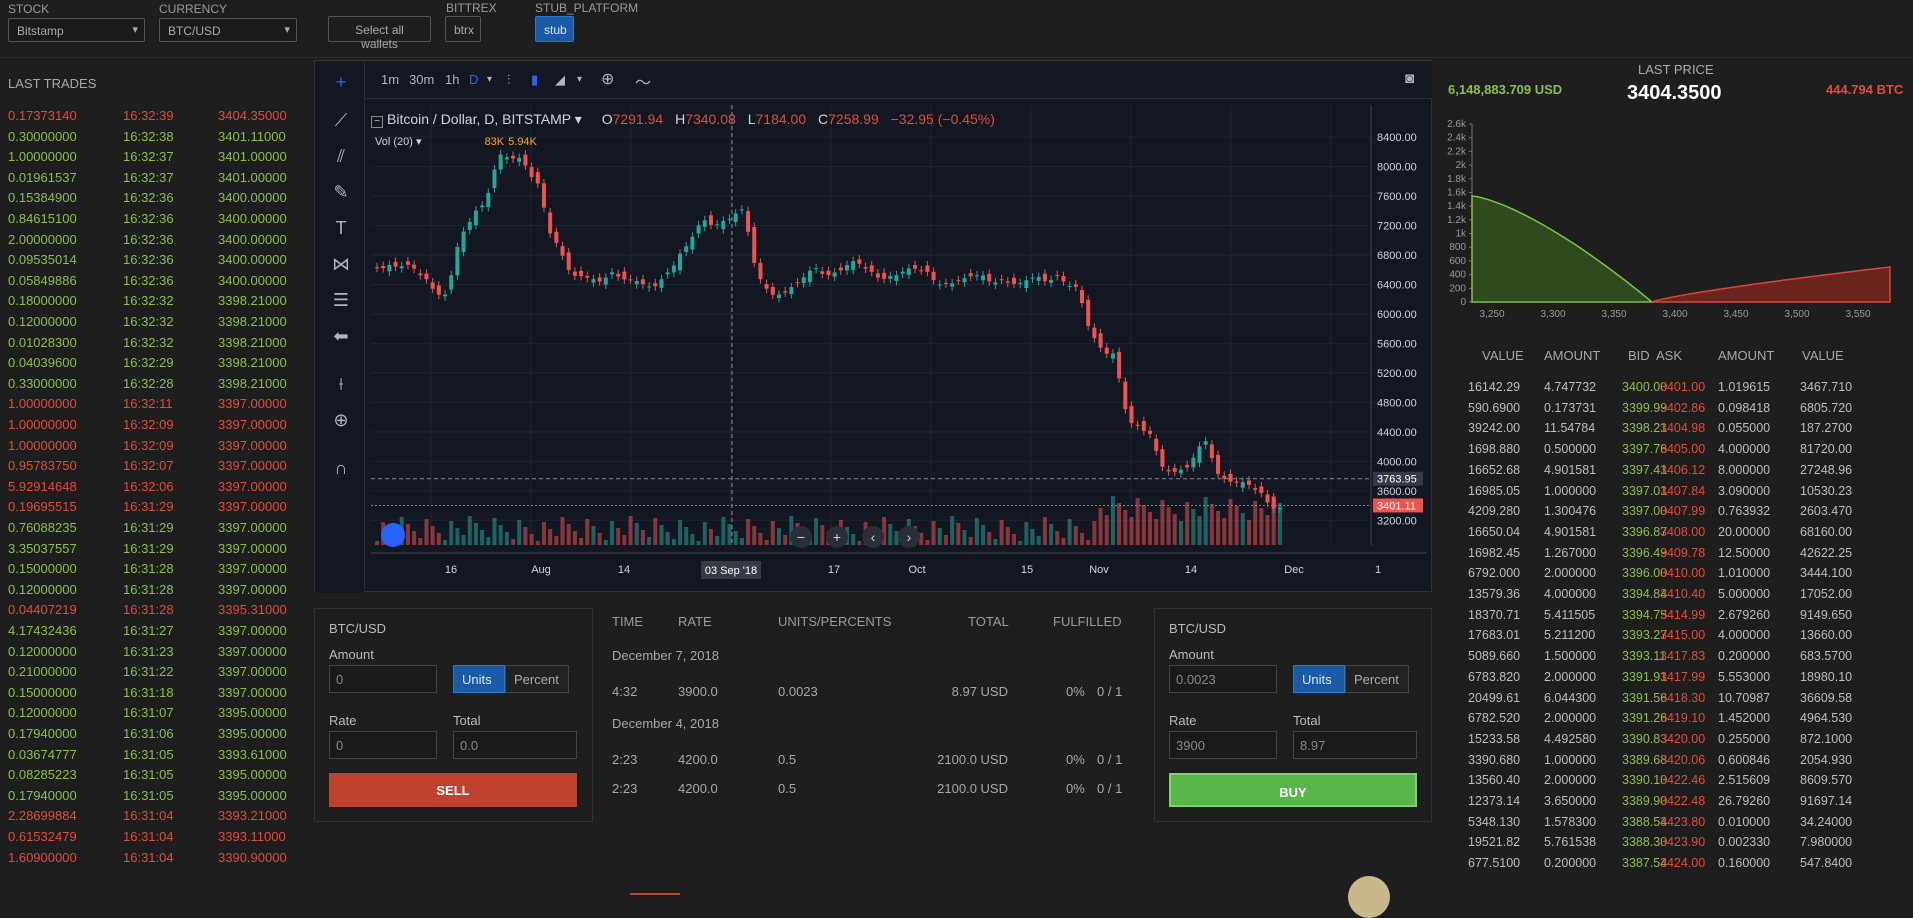 Image resolution: width=1913 pixels, height=918 pixels. I want to click on timeframe-dropdown-icon: ▾, so click(490, 79).